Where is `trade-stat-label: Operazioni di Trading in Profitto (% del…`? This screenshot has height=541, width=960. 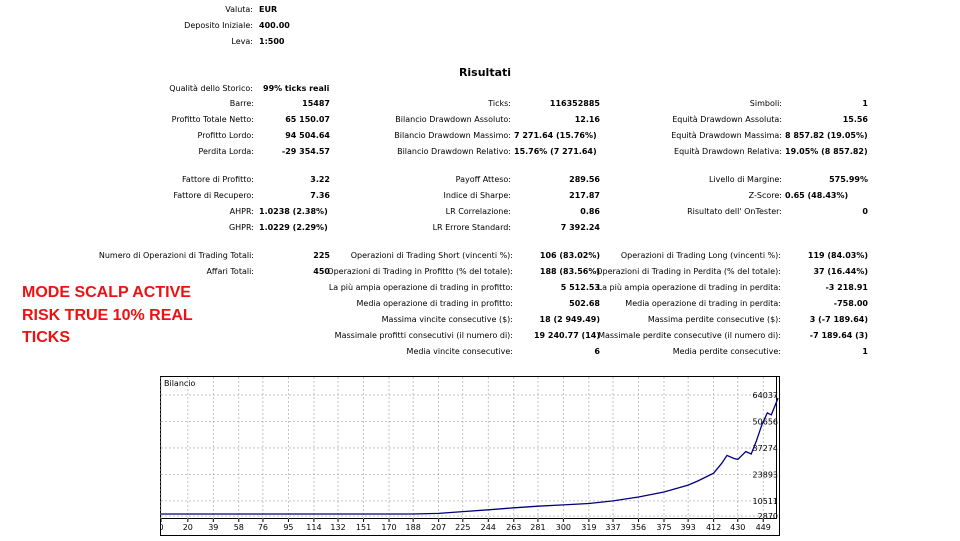
trade-stat-label: Operazioni di Trading in Profitto (% del… is located at coordinates (420, 271).